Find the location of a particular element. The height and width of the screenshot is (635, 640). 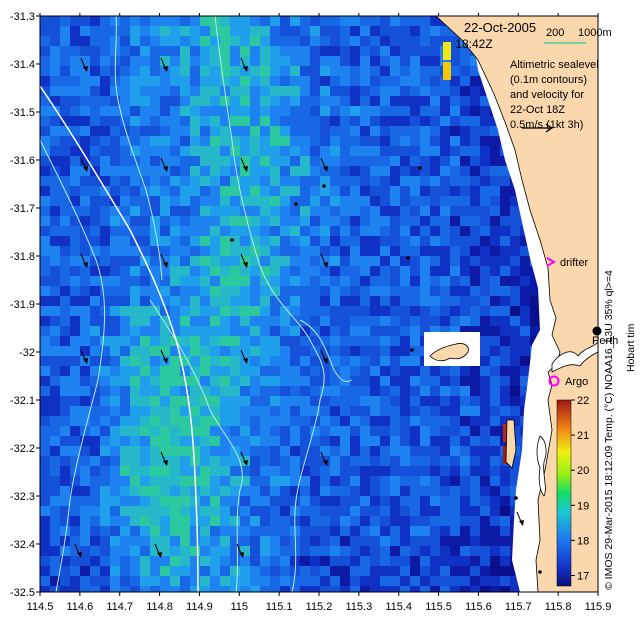

perth-label: Perth is located at coordinates (605, 341).